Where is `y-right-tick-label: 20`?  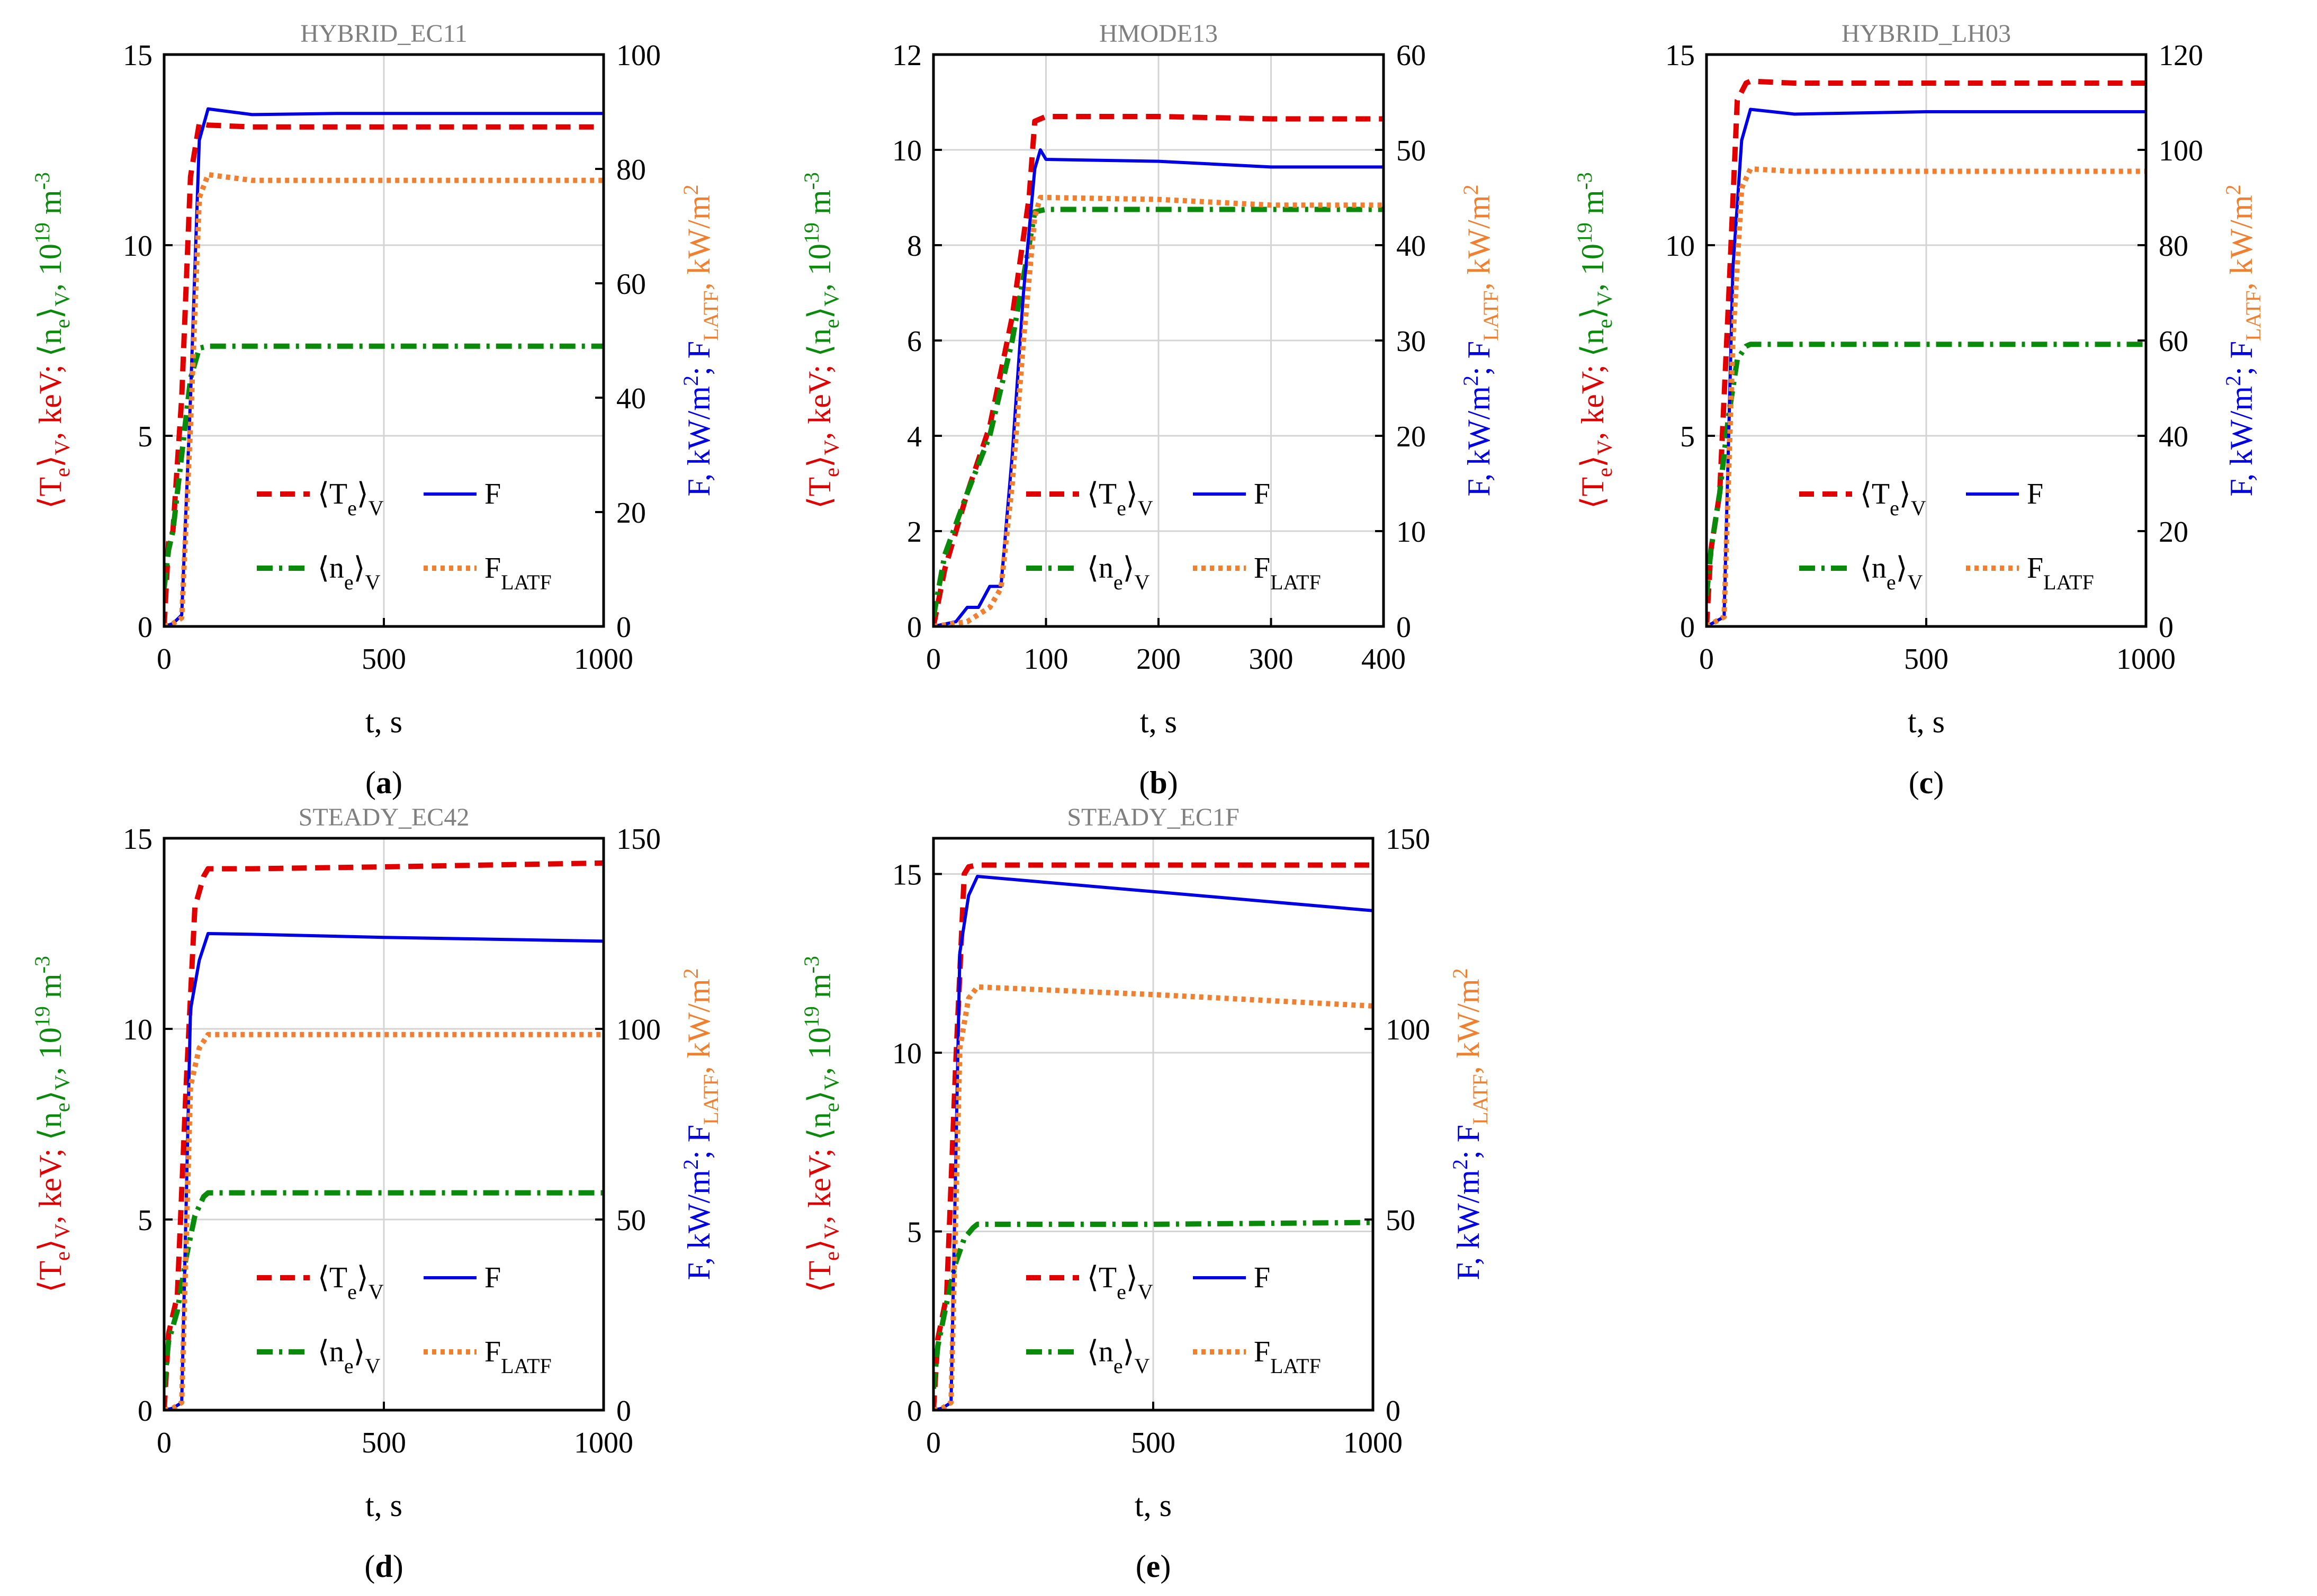
y-right-tick-label: 20 is located at coordinates (1411, 436).